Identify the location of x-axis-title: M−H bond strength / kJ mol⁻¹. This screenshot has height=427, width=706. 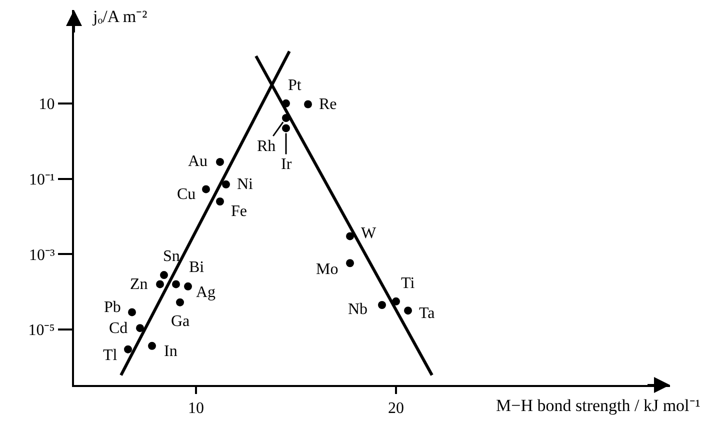
(598, 405).